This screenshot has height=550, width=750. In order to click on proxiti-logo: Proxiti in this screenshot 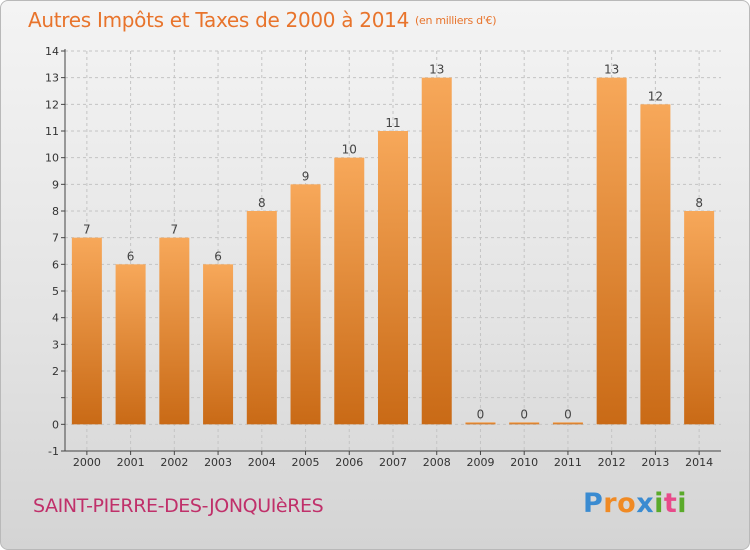, I will do `click(635, 503)`.